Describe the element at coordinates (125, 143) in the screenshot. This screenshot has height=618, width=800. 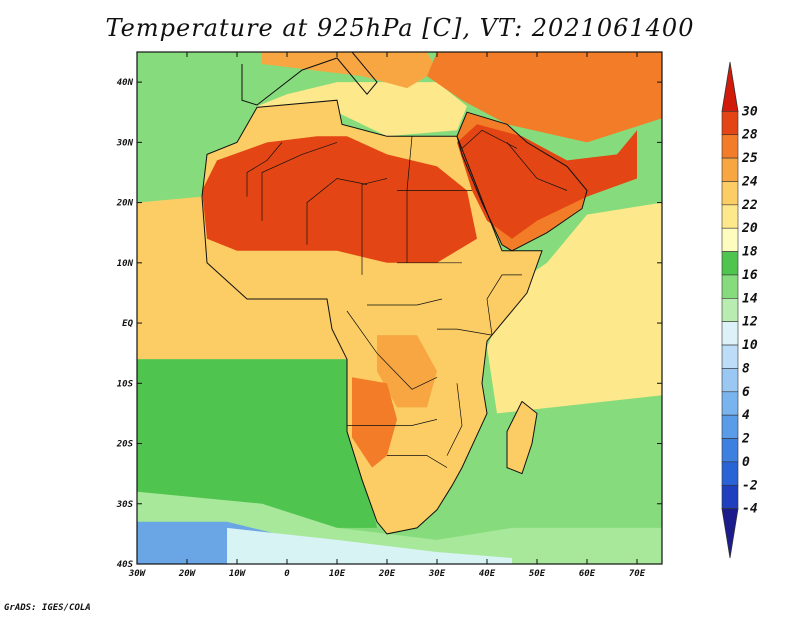
I see `lat-tick-label: 30N` at that location.